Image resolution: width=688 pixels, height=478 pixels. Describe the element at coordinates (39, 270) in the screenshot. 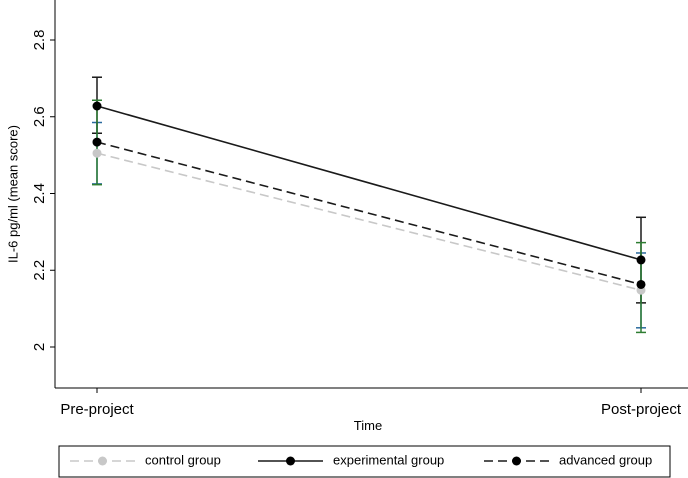

I see `y-tick-label: 2.2` at that location.